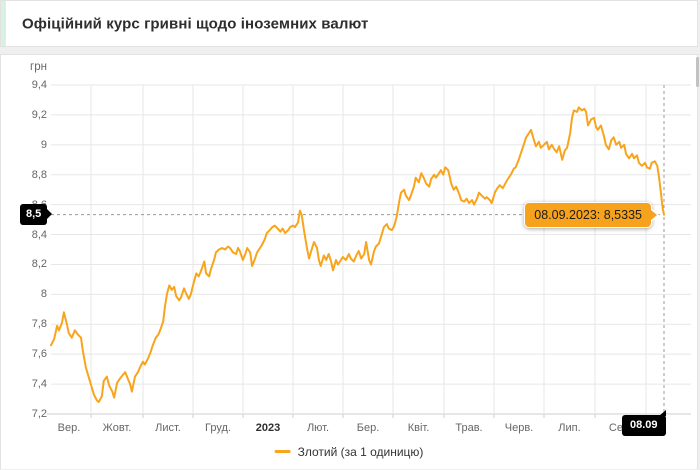 Image resolution: width=700 pixels, height=470 pixels. Describe the element at coordinates (282, 451) in the screenshot. I see `legend-line-swatch-icon` at that location.